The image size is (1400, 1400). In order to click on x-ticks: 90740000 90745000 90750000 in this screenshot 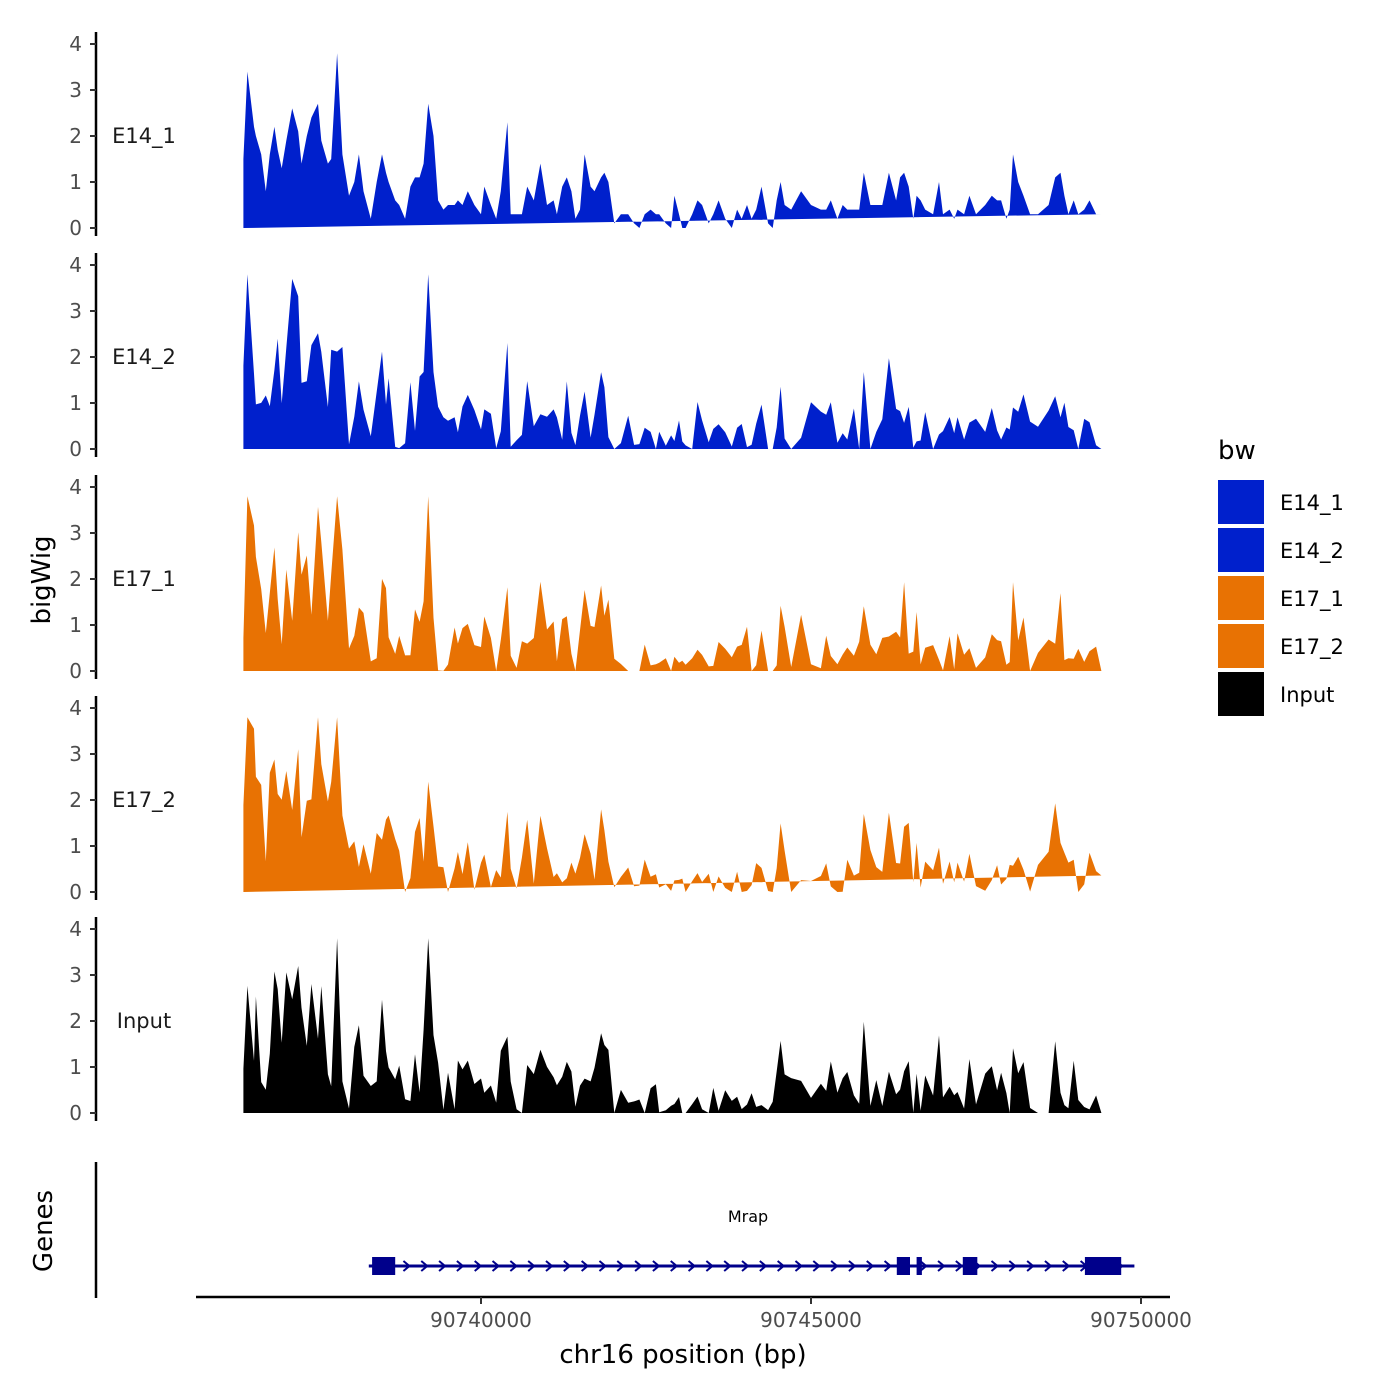, I will do `click(811, 1314)`.